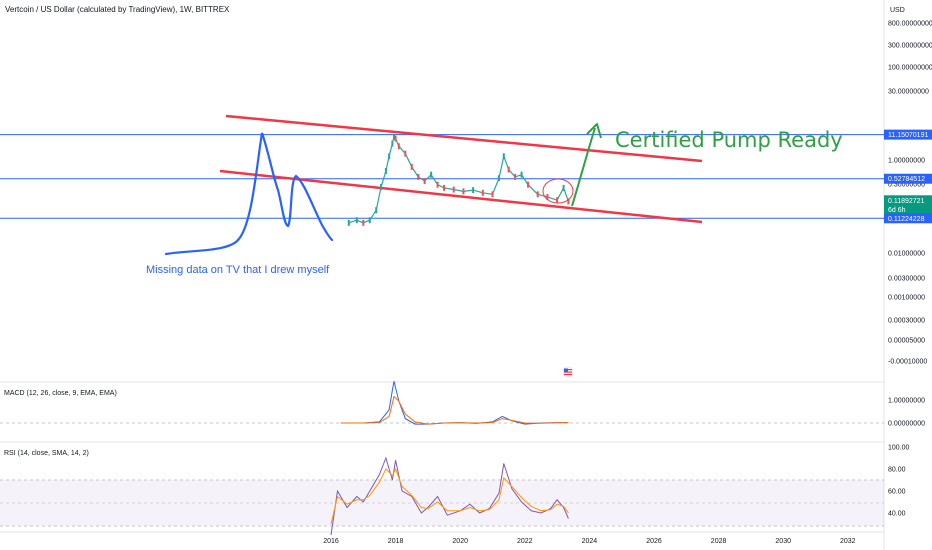 Image resolution: width=932 pixels, height=550 pixels. What do you see at coordinates (848, 541) in the screenshot?
I see `time-tick-label: 2032` at bounding box center [848, 541].